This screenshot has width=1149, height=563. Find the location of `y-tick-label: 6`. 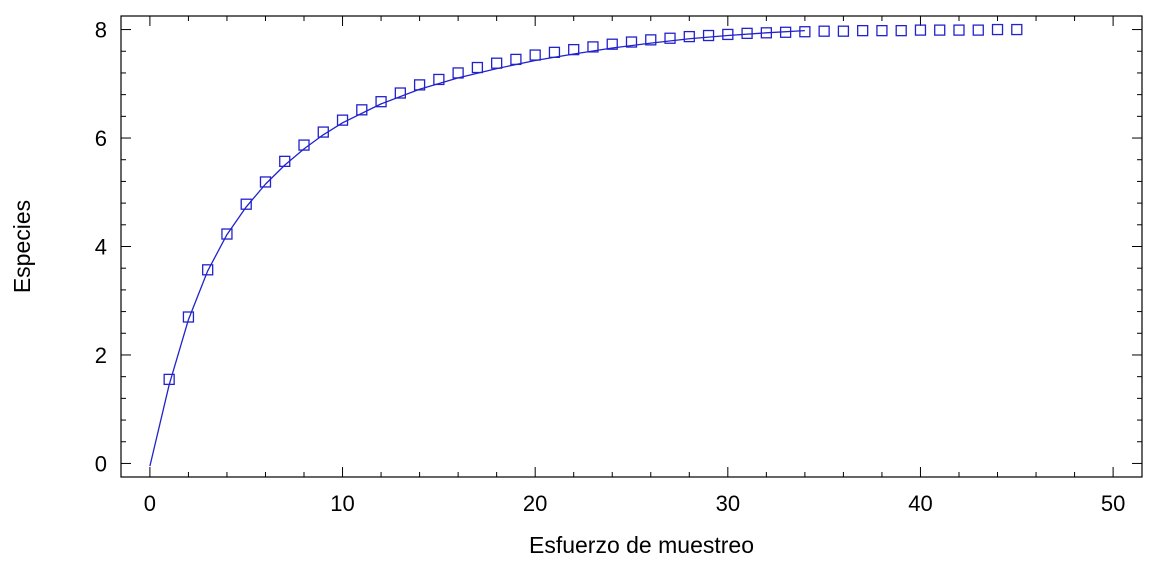

y-tick-label: 6 is located at coordinates (101, 138).